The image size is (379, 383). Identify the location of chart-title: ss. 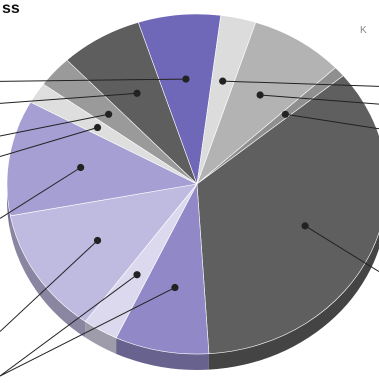
(11, 8).